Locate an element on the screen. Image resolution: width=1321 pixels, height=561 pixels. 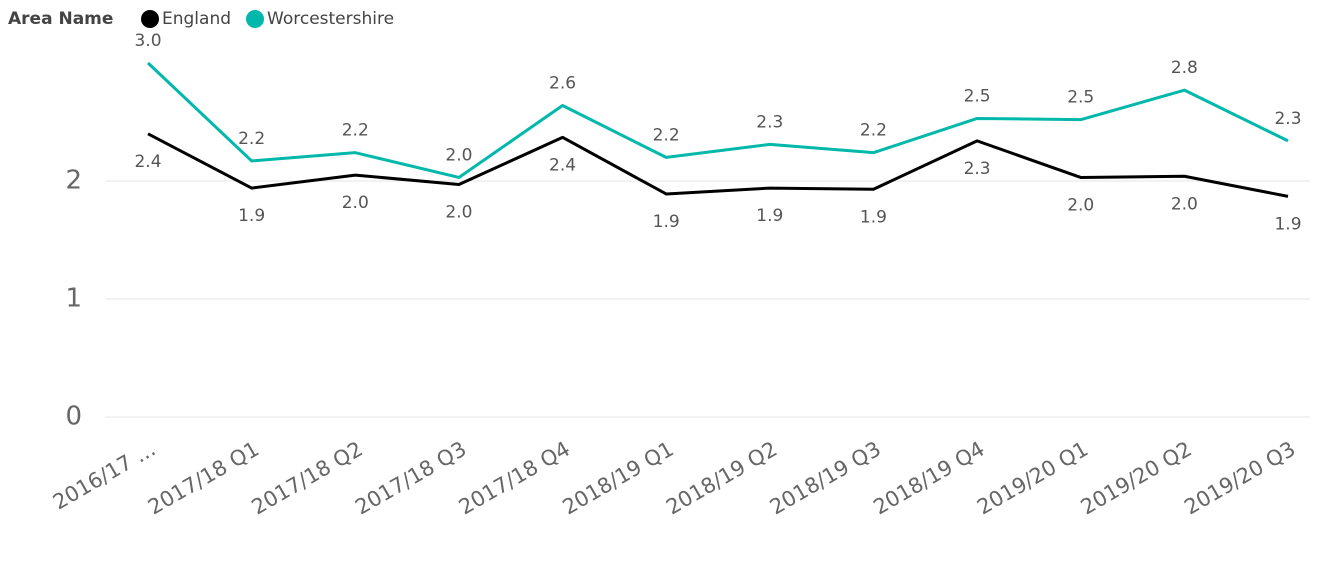
y-tick-label: 1 is located at coordinates (73, 299).